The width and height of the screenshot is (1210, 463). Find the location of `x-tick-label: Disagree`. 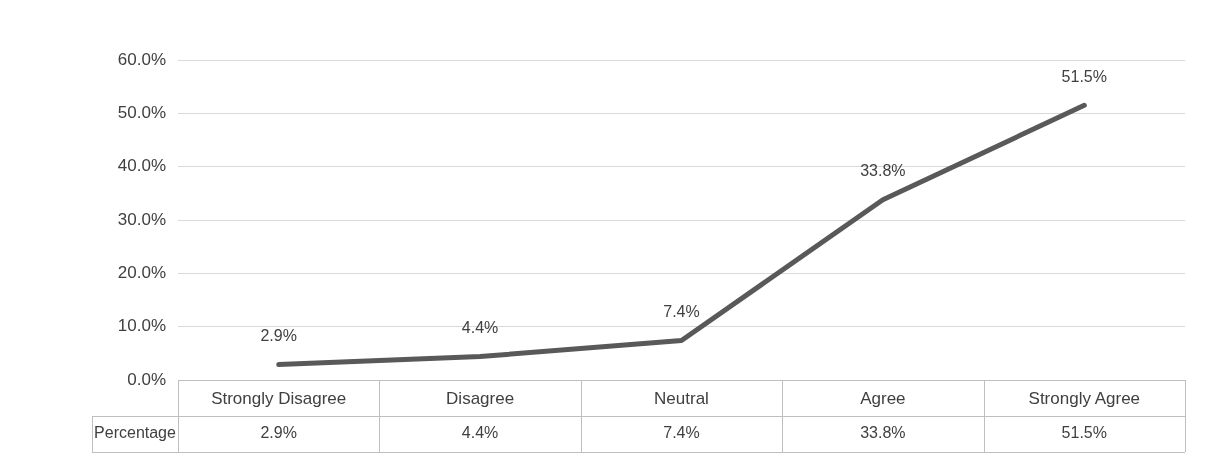

x-tick-label: Disagree is located at coordinates (480, 398).